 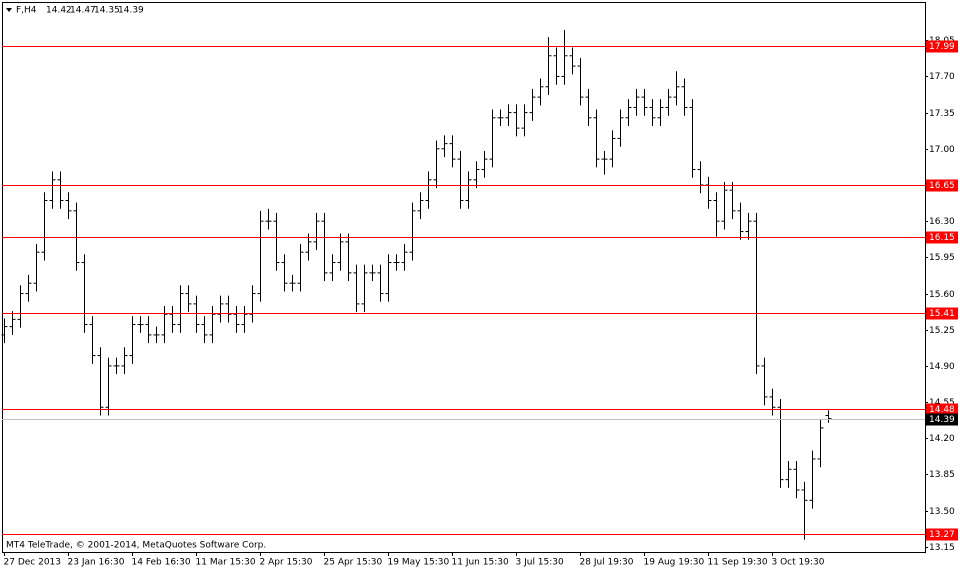 What do you see at coordinates (738, 563) in the screenshot?
I see `x-tick-label: 11 Sep 19:30` at bounding box center [738, 563].